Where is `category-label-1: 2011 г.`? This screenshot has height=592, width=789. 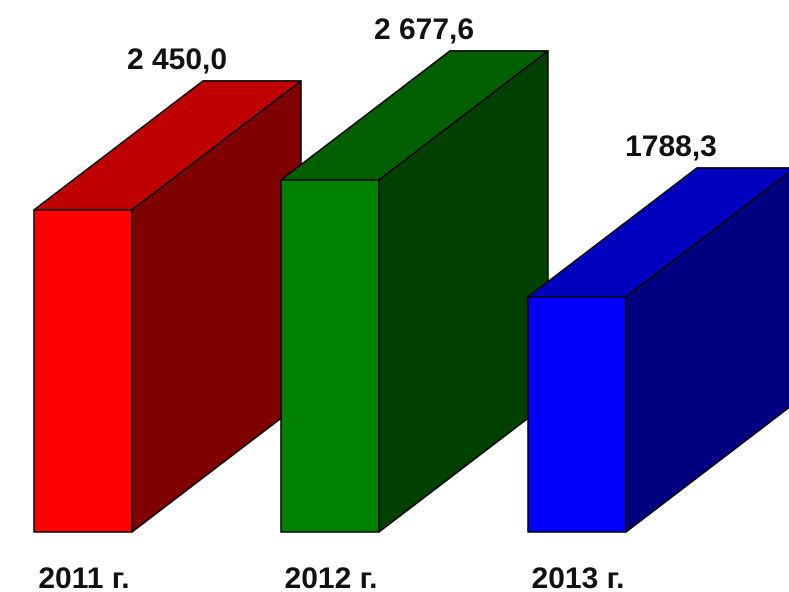
category-label-1: 2011 г. is located at coordinates (83, 577).